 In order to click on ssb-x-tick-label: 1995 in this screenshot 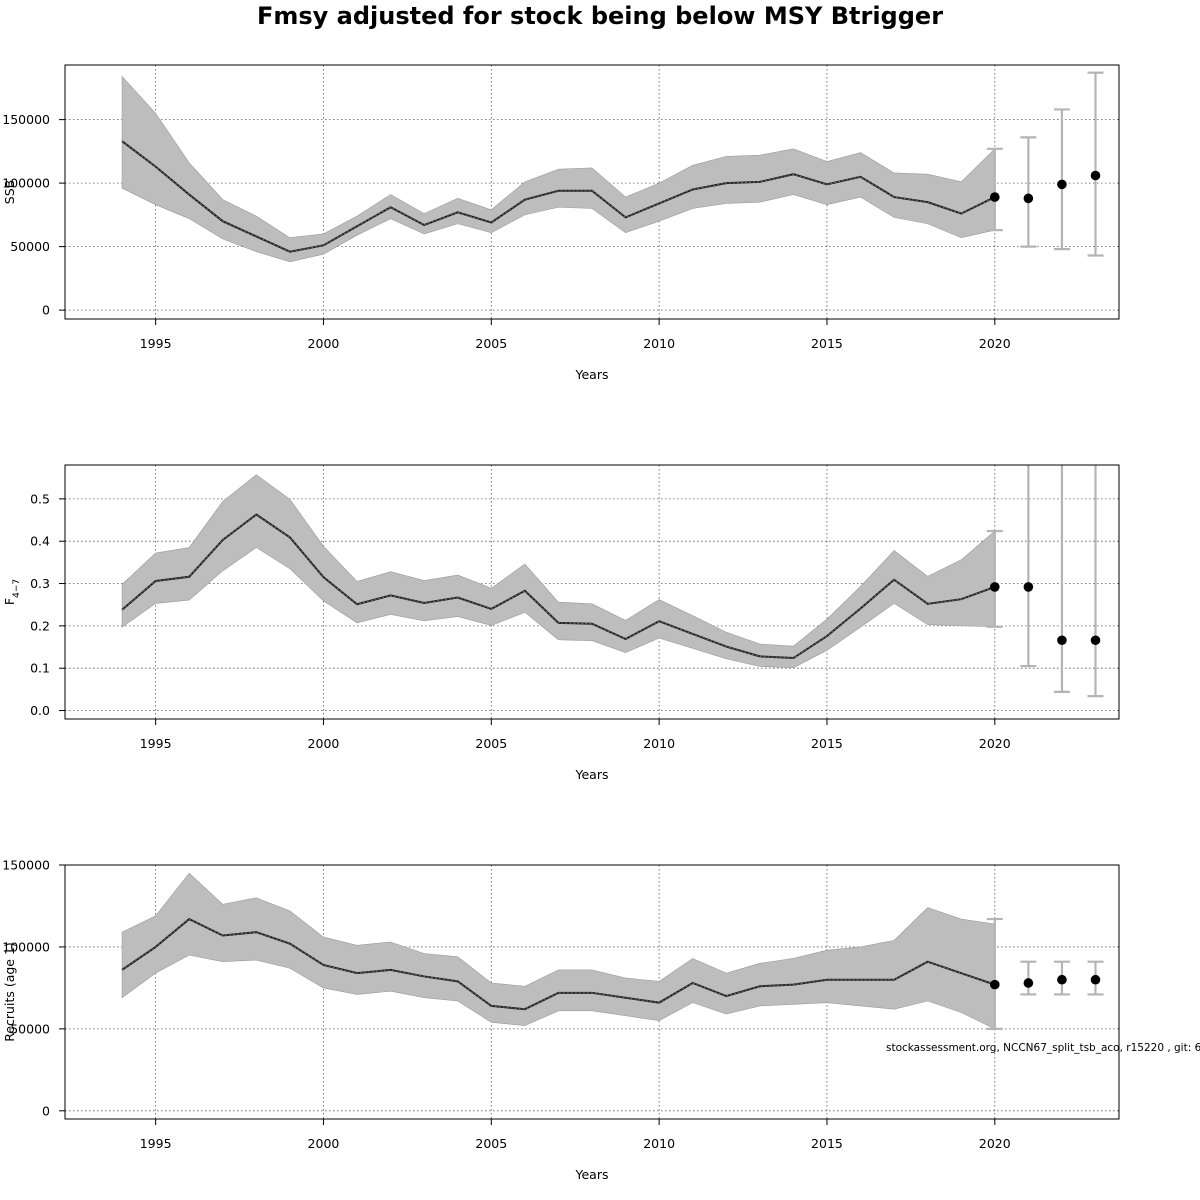, I will do `click(156, 343)`.